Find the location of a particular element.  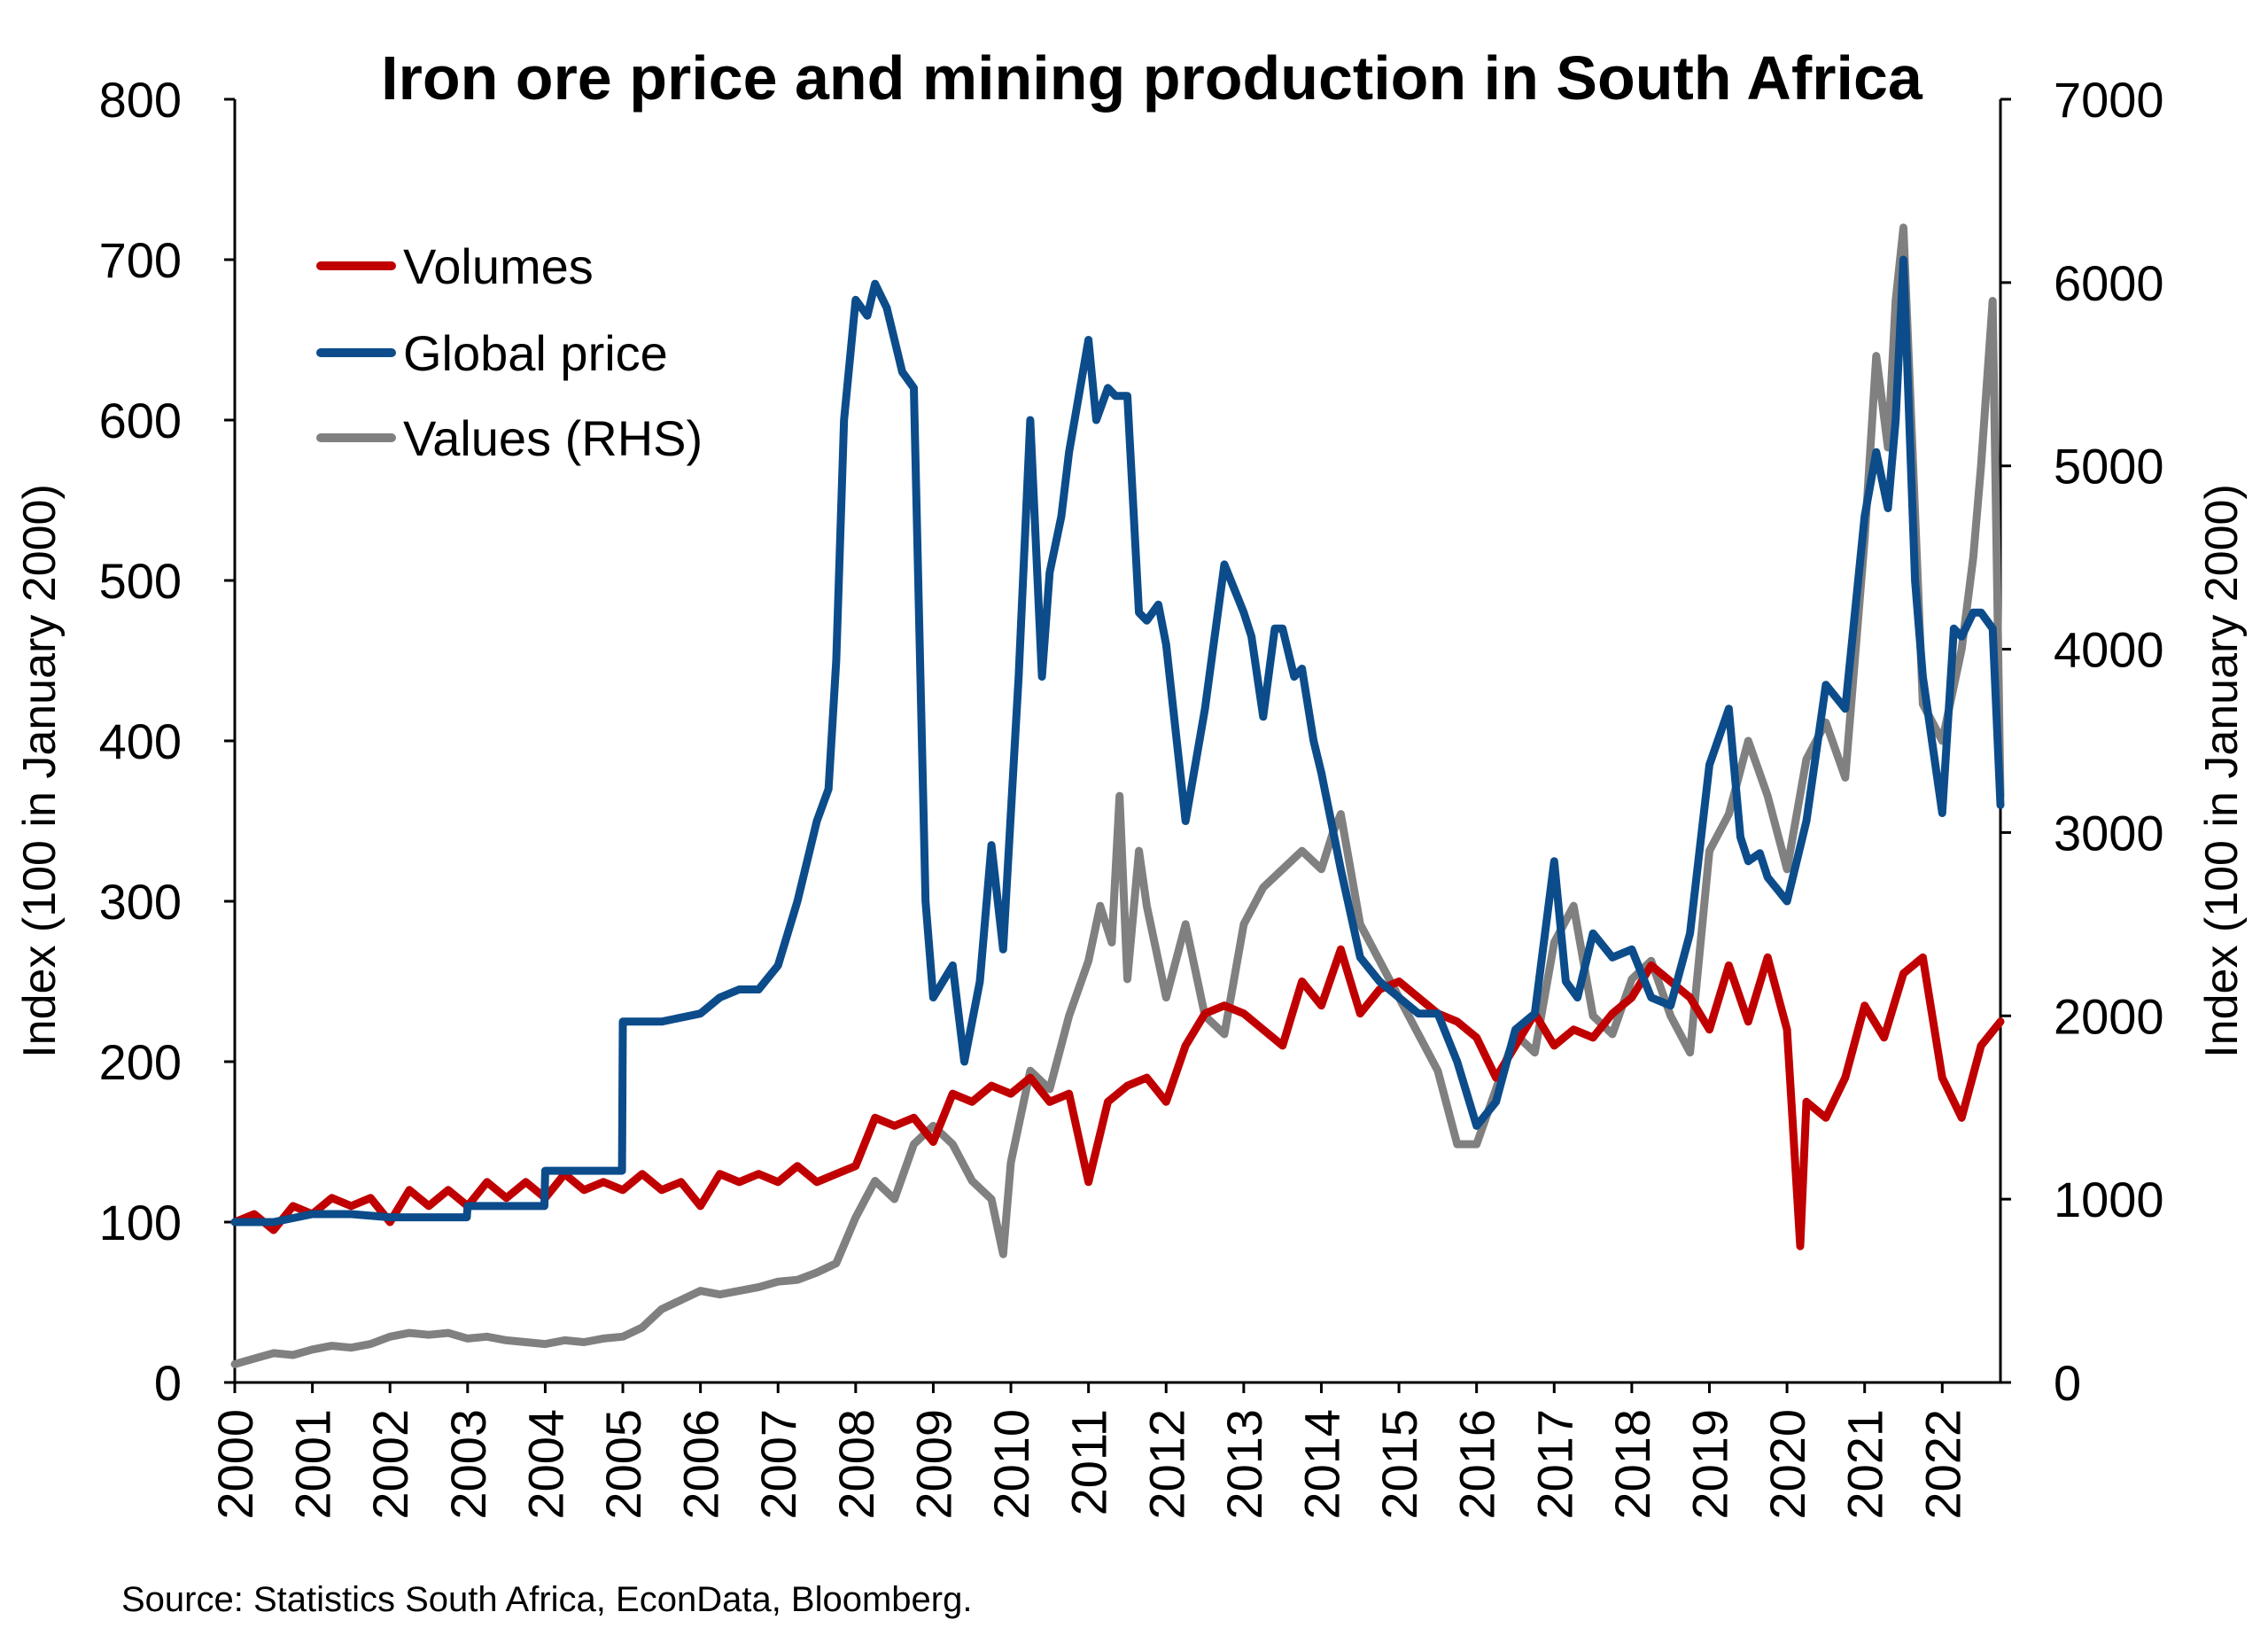

x-tick-label: 2014 is located at coordinates (1321, 1464).